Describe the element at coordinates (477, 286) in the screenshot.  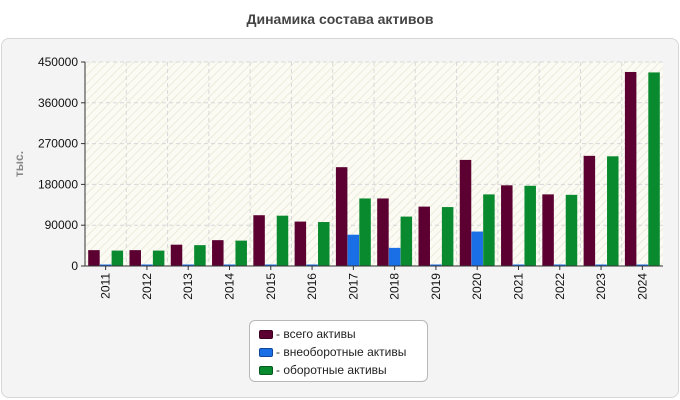
I see `x-tick-label: 2020` at that location.